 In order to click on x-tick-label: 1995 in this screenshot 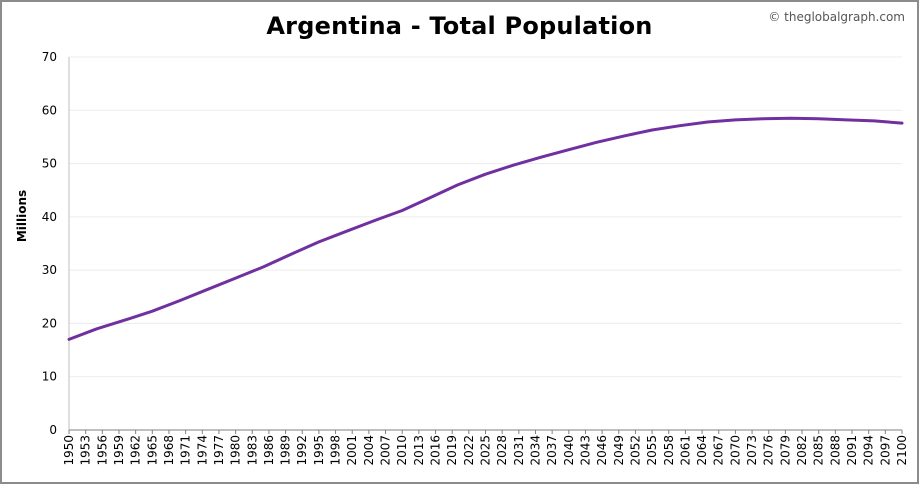, I will do `click(319, 450)`.